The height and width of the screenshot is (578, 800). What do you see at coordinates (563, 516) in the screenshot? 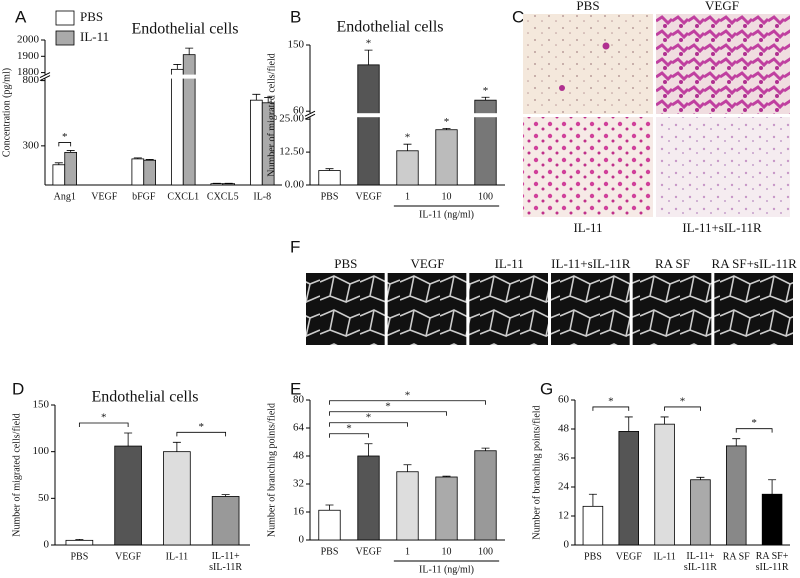
I see `y-tick-label: 12` at bounding box center [563, 516].